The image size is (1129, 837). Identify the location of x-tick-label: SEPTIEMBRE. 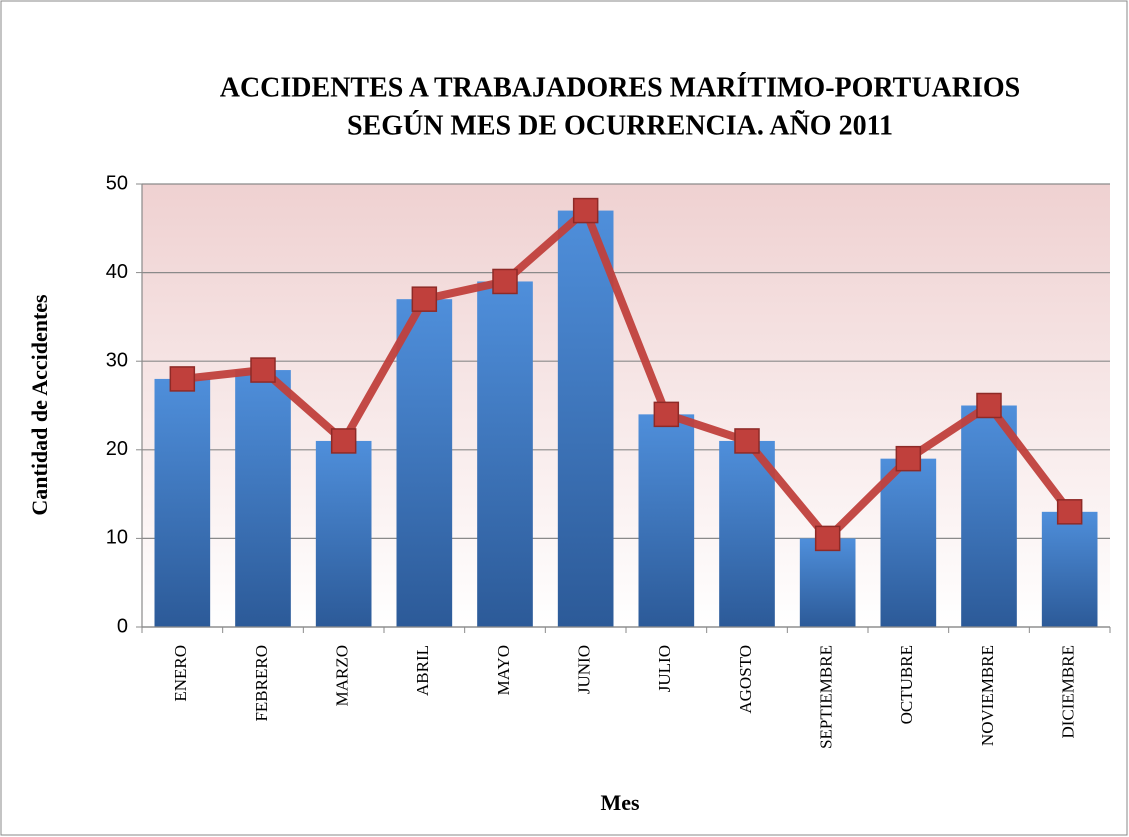
(826, 697).